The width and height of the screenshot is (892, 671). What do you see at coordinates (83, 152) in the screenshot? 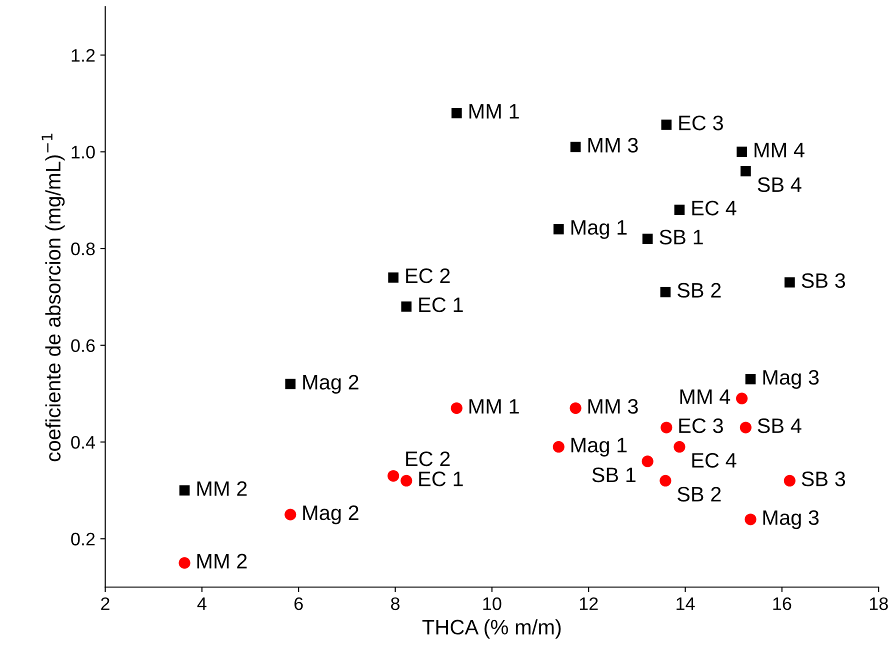
I see `y-tick-label: 1.0` at bounding box center [83, 152].